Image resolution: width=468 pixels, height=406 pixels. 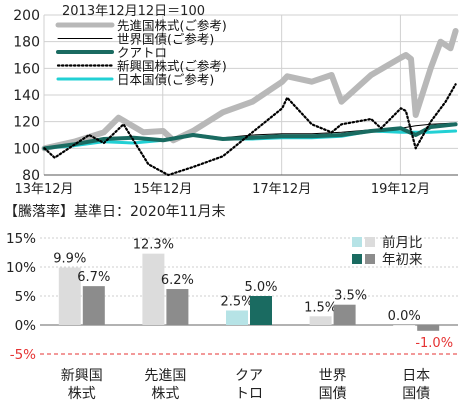 What do you see at coordinates (26, 326) in the screenshot?
I see `bar-y-tick-label: 0%` at bounding box center [26, 326].